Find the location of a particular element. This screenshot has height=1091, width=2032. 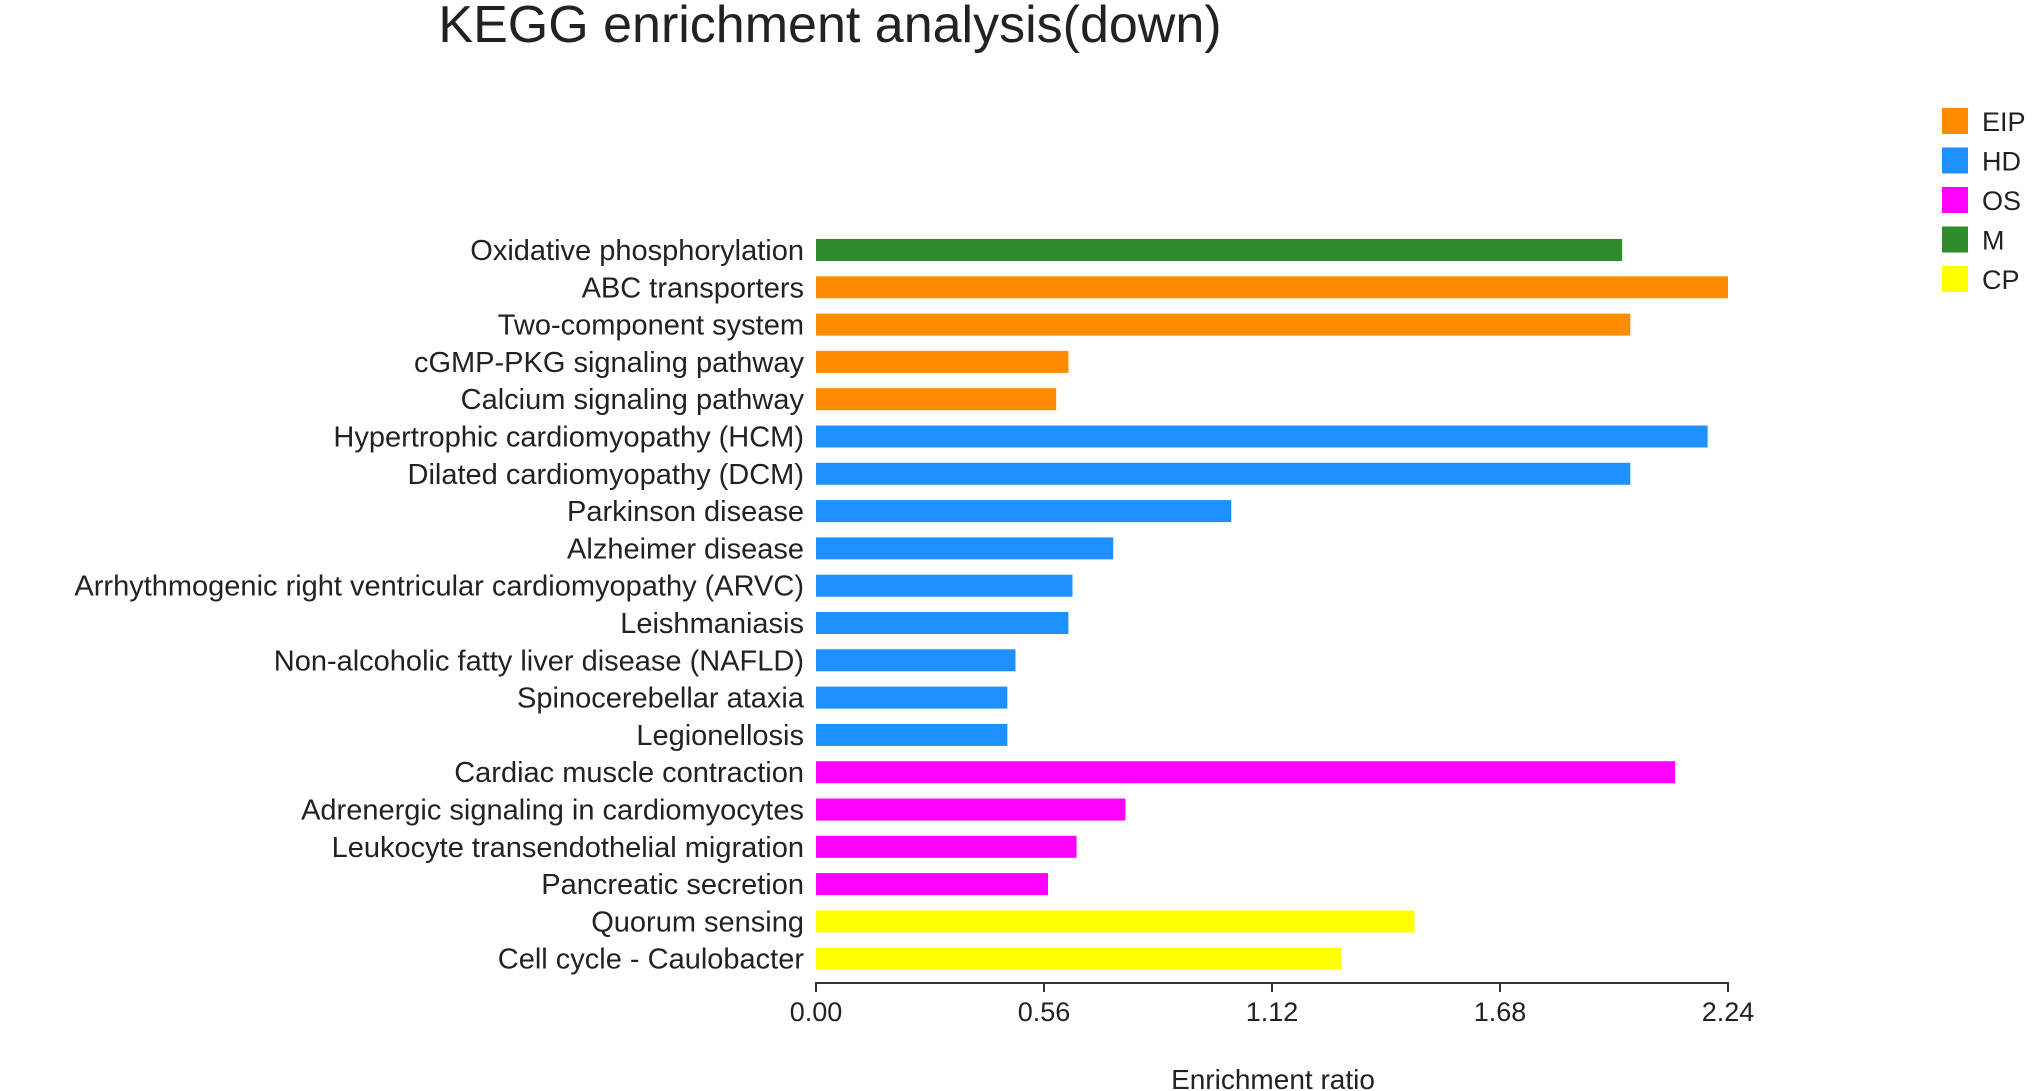

category-label: Legionellosis is located at coordinates (720, 736).